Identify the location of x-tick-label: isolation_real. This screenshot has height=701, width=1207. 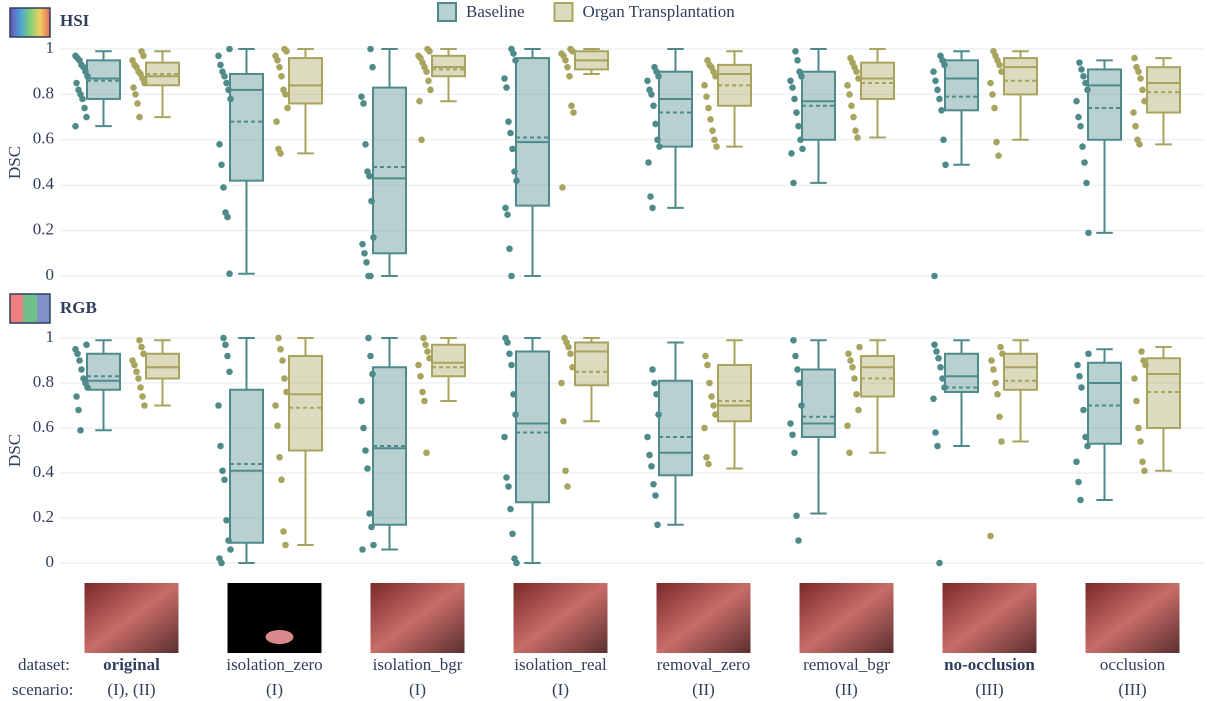
(560, 664).